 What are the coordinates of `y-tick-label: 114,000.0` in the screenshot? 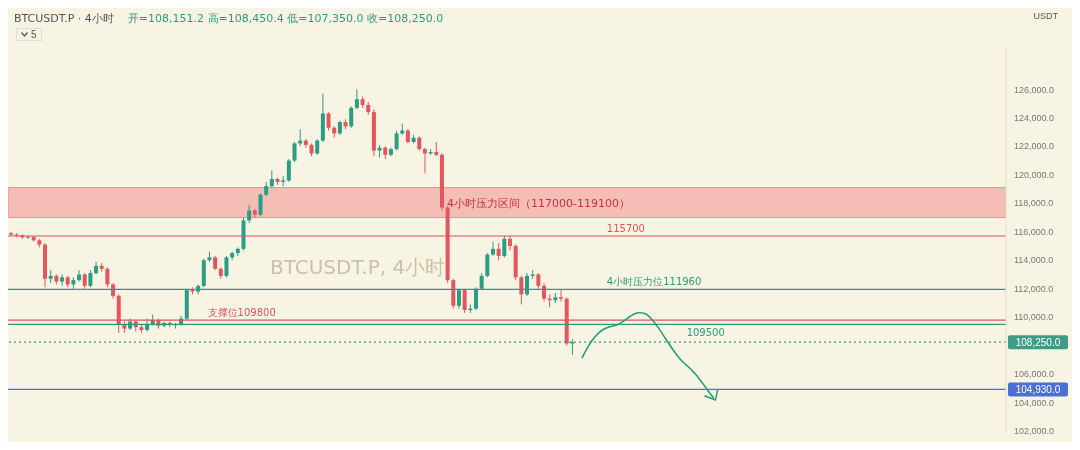 It's located at (1034, 260).